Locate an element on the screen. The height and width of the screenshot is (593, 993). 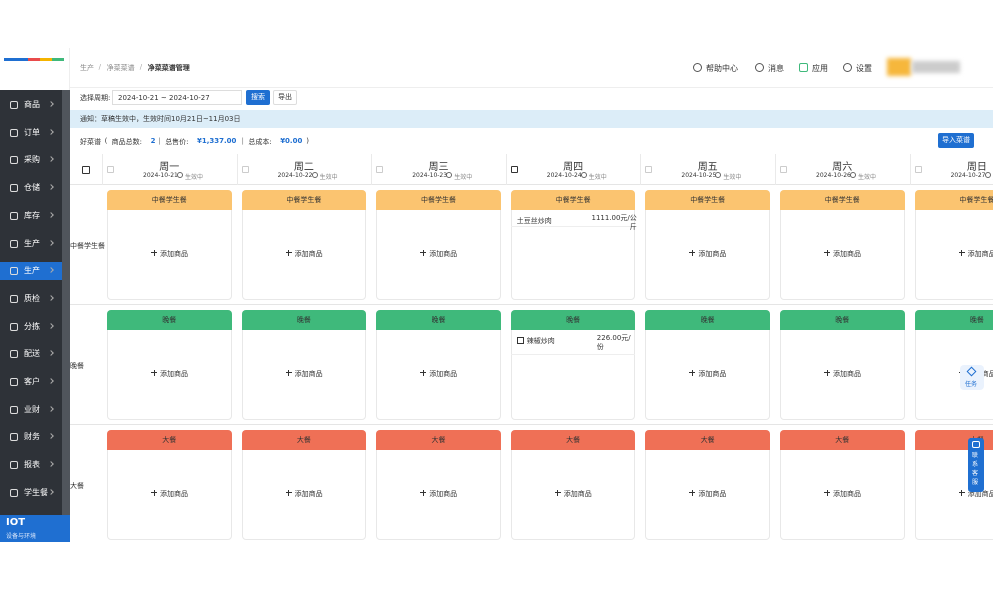
iot-subtitle: 设备与环境 is located at coordinates (21, 536).